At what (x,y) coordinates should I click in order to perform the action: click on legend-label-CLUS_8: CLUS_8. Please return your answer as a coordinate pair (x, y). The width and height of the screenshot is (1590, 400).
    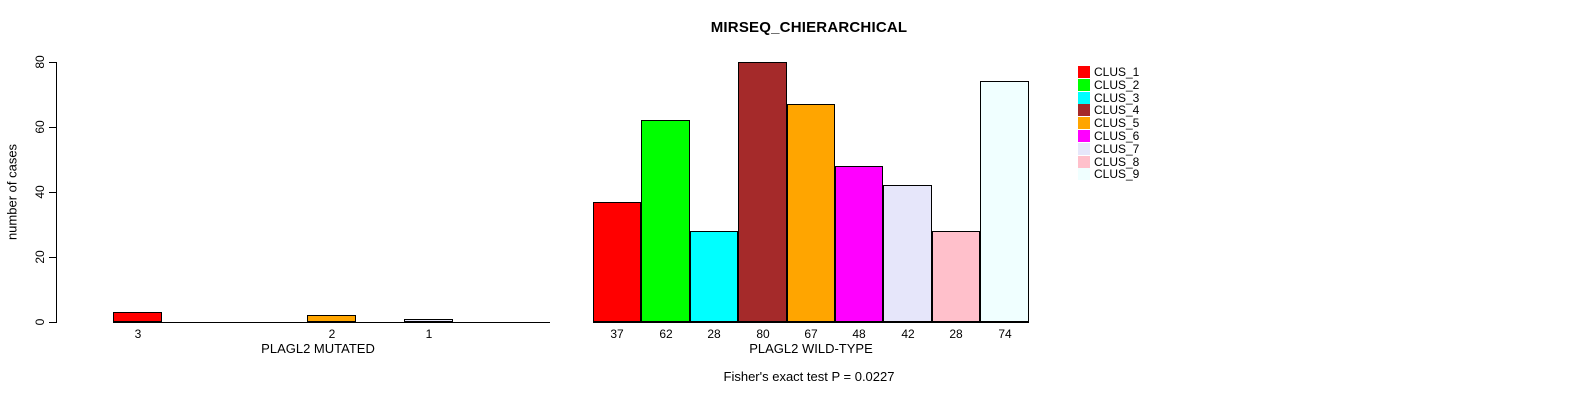
    Looking at the image, I should click on (1117, 162).